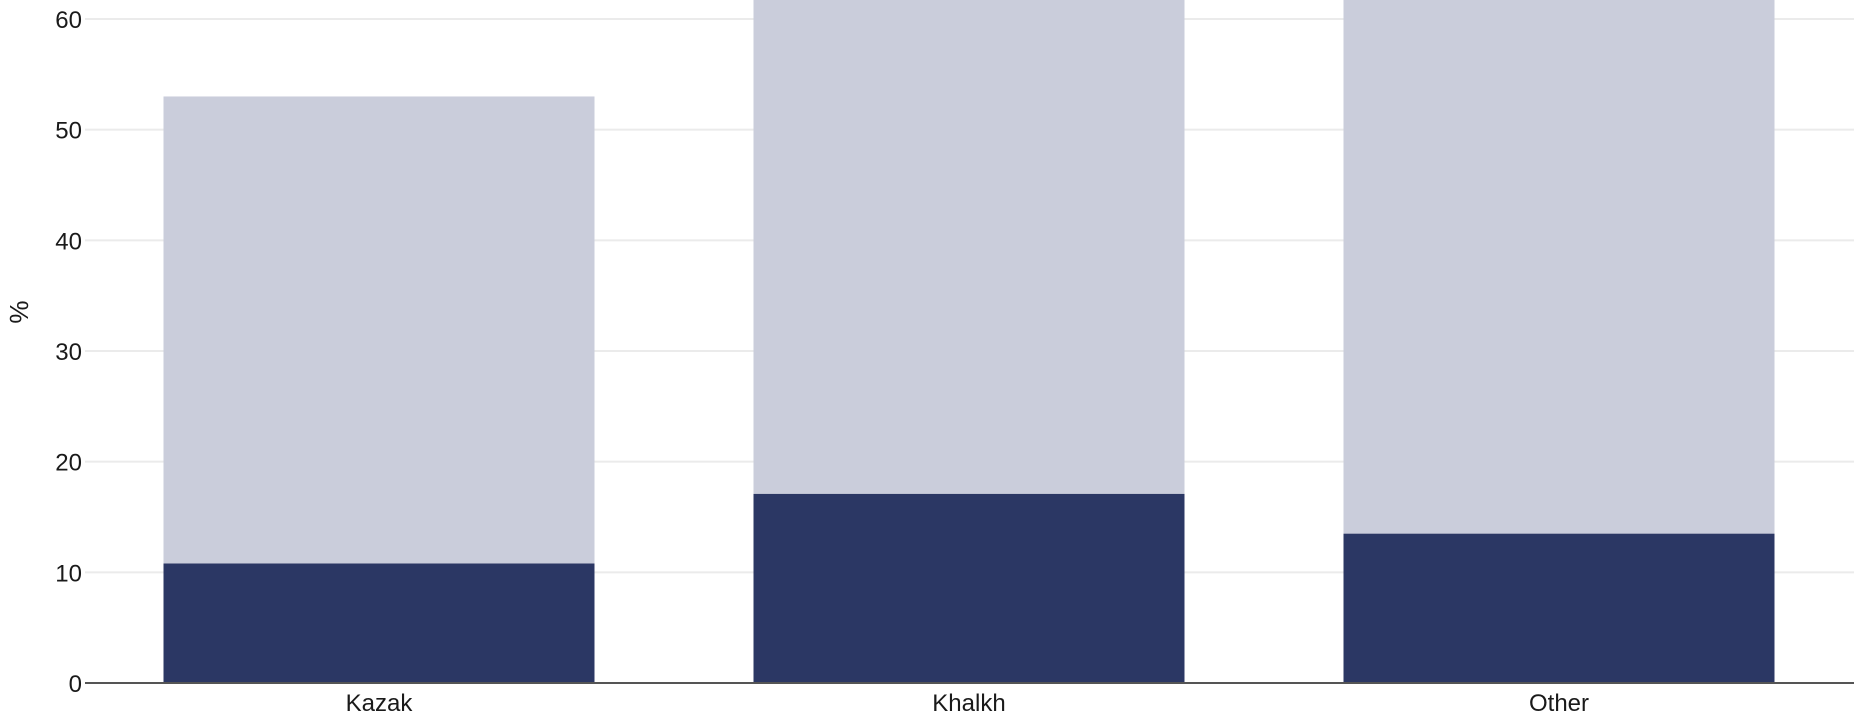 This screenshot has height=718, width=1854. Describe the element at coordinates (68, 241) in the screenshot. I see `y-tick-label-40: 40` at that location.